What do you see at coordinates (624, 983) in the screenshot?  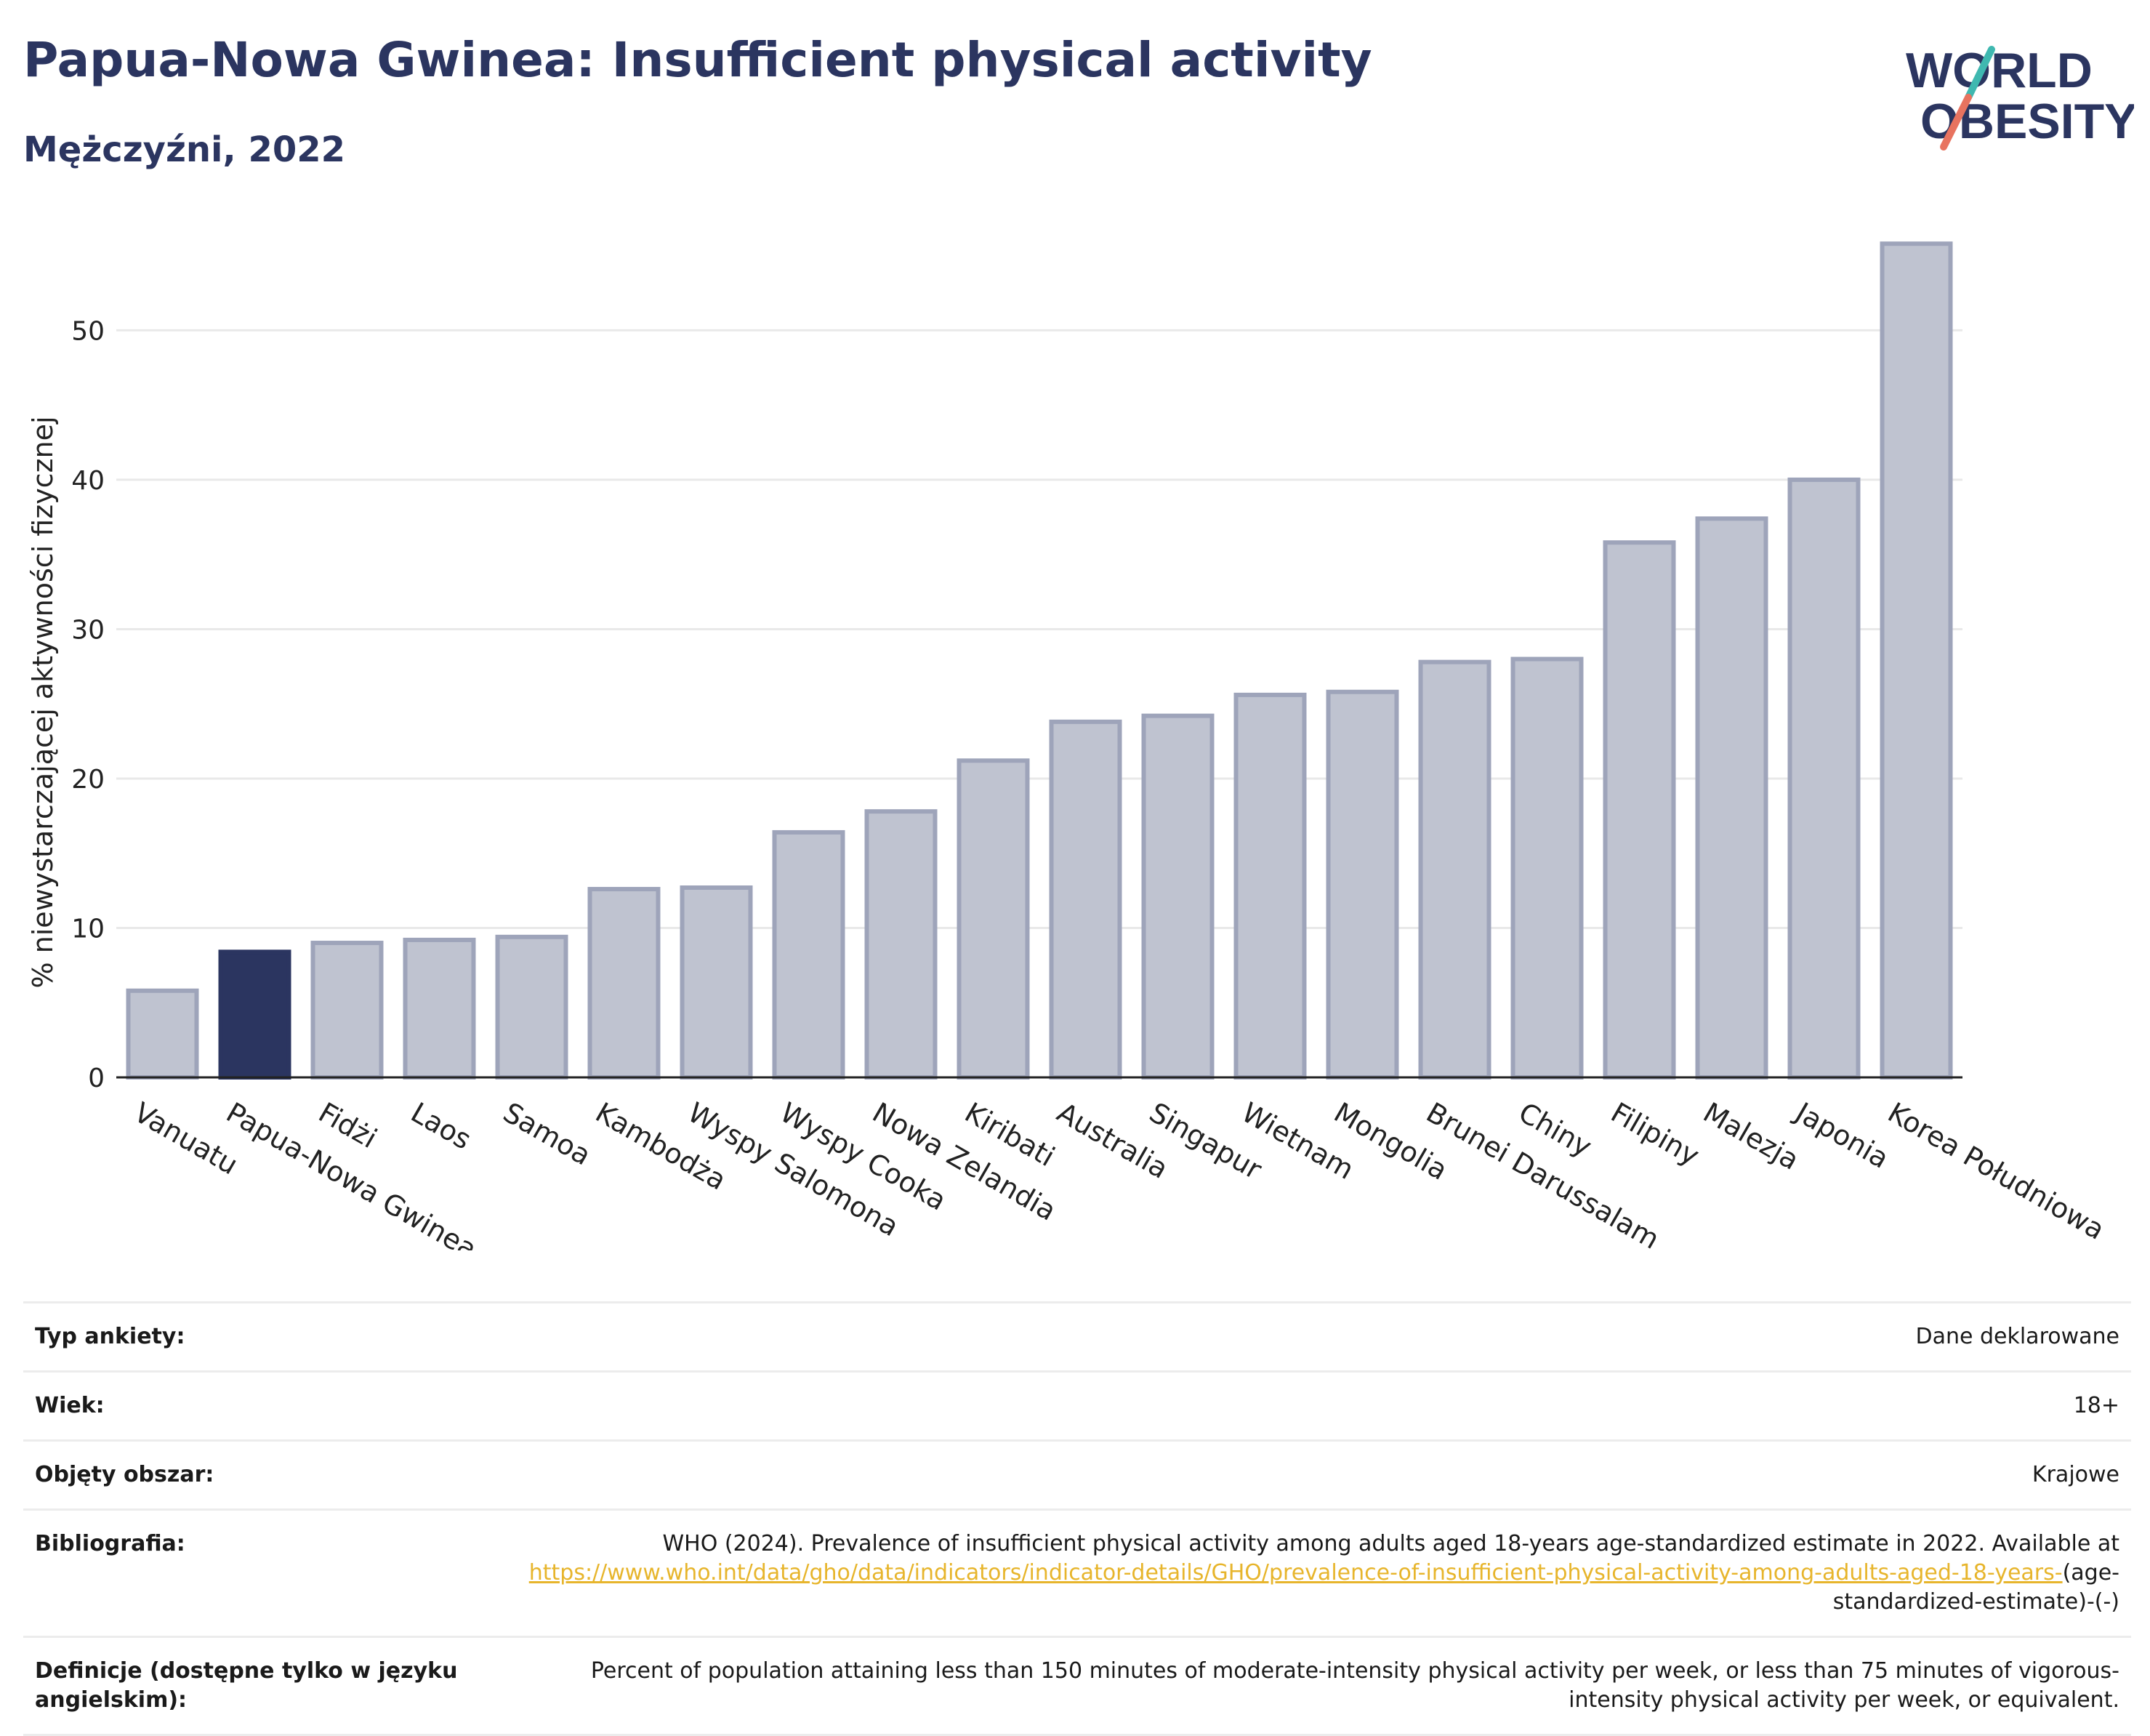 I see `bar-kambodża` at bounding box center [624, 983].